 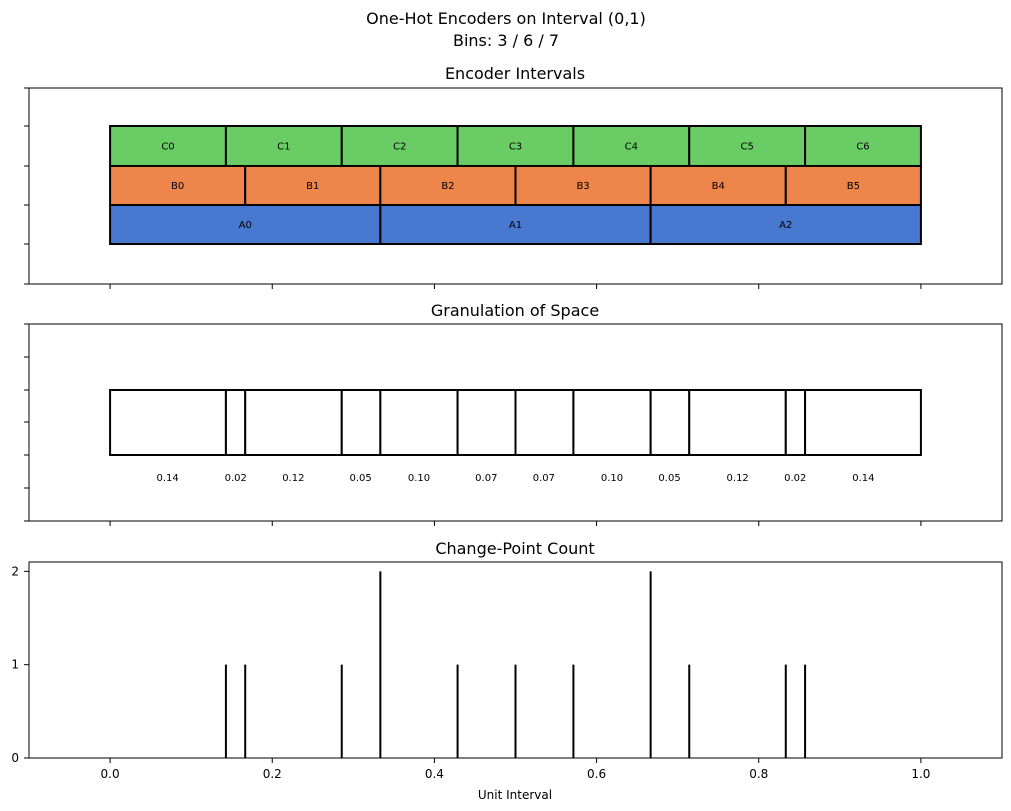 I want to click on encoder-intervals-title: Encoder Intervals, so click(x=515, y=73).